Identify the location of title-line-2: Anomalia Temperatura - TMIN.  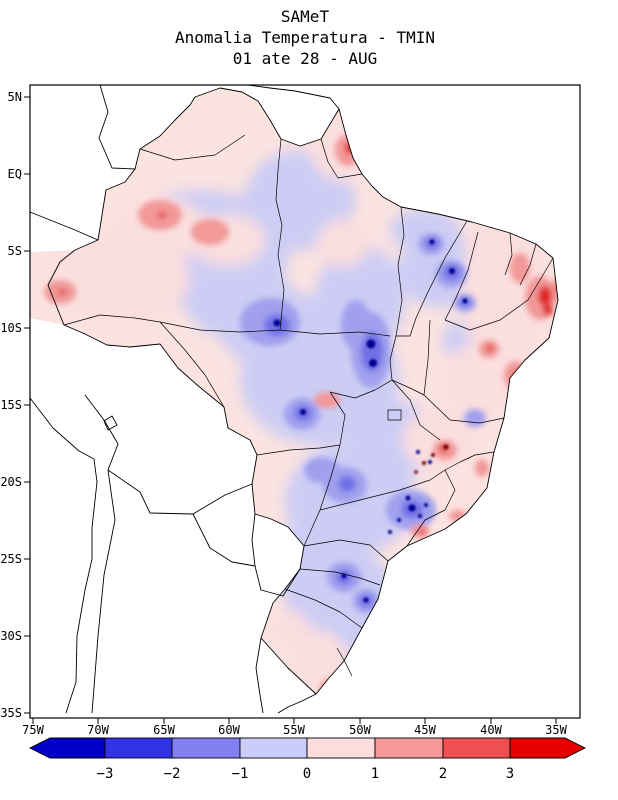
(305, 37).